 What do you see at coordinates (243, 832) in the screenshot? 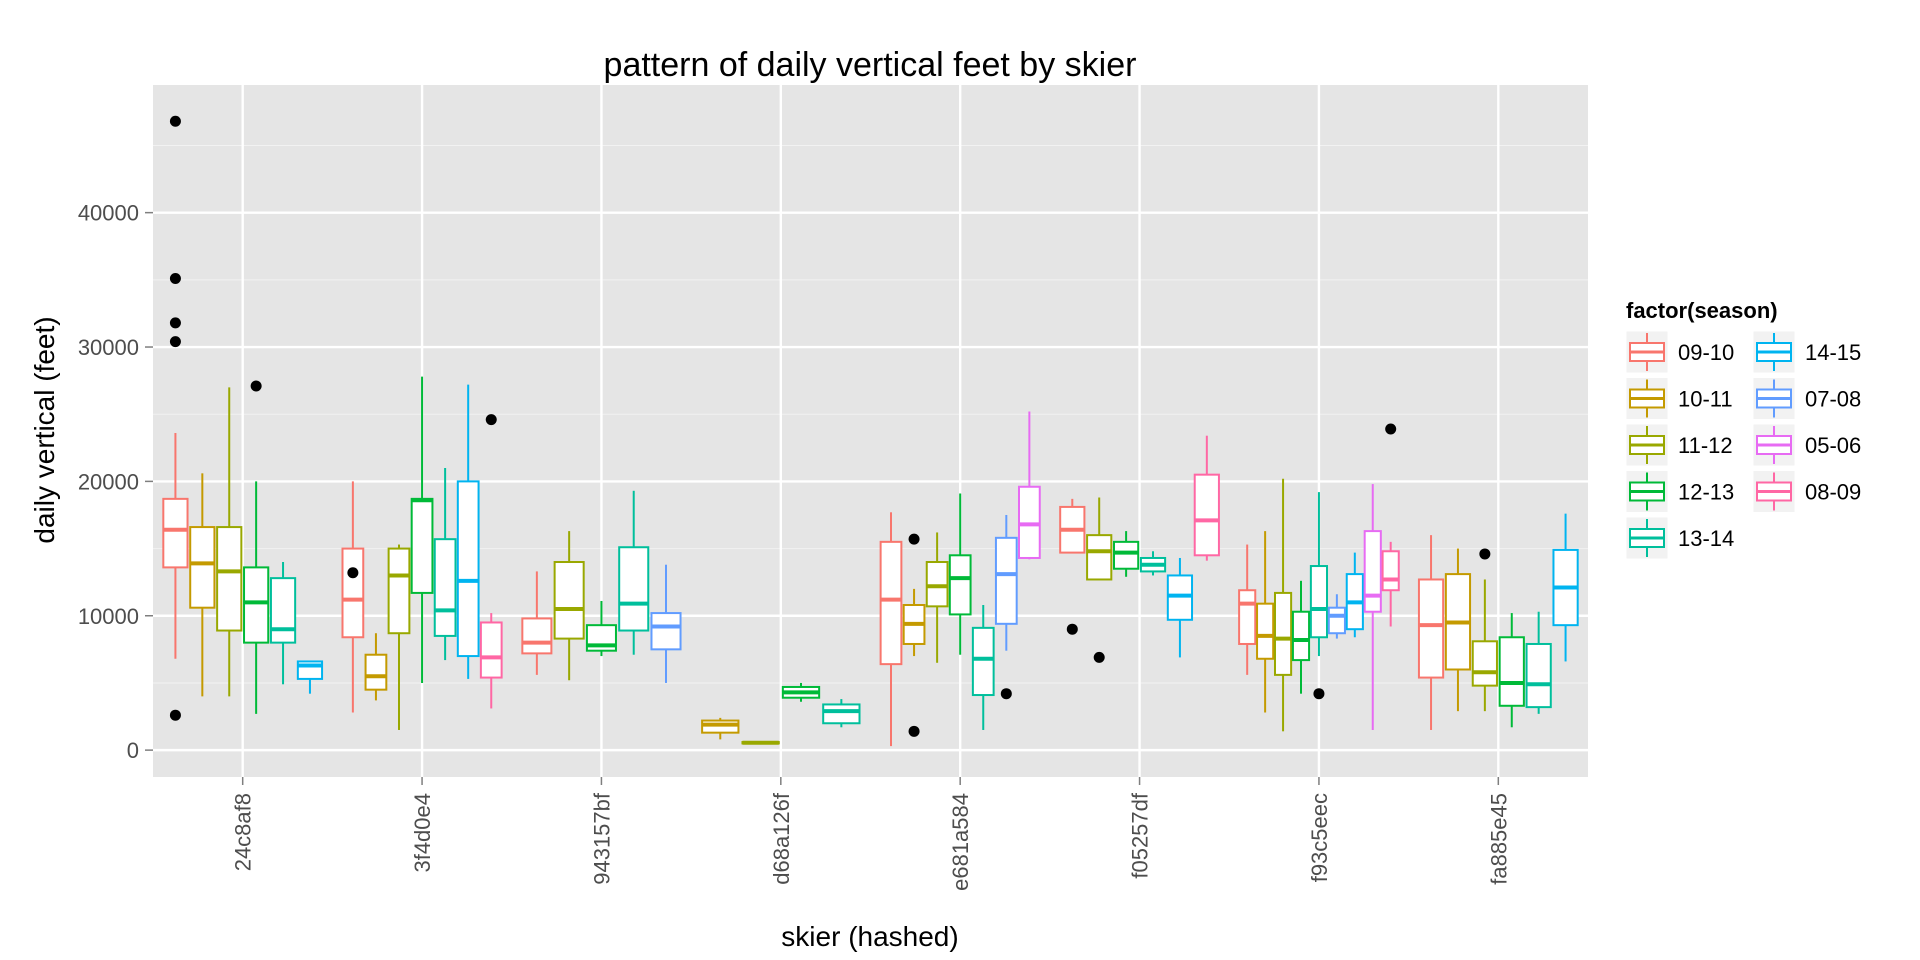
I see `x-tick-label: 24c8af8` at bounding box center [243, 832].